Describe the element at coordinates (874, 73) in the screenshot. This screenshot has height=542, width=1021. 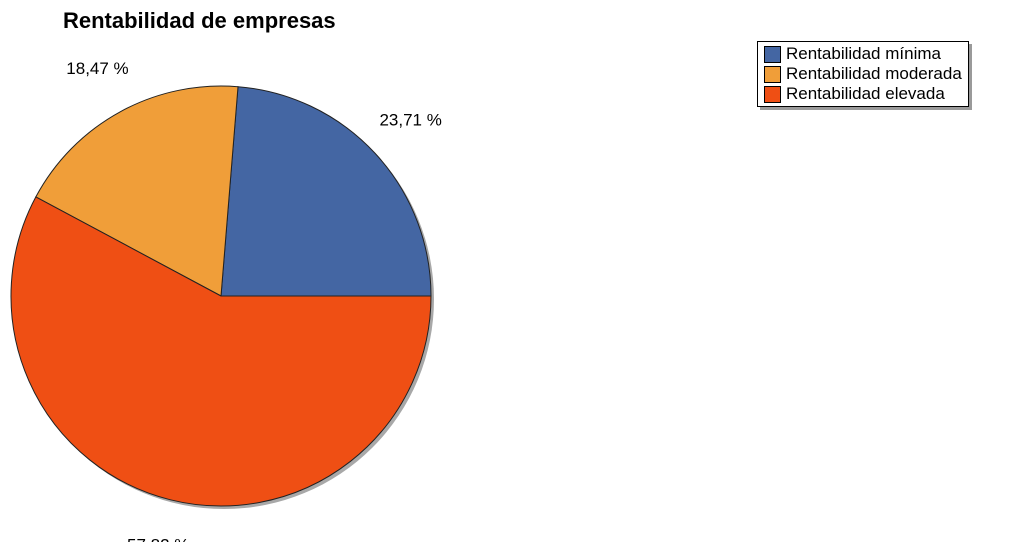
I see `legend-label: Rentabilidad moderada` at that location.